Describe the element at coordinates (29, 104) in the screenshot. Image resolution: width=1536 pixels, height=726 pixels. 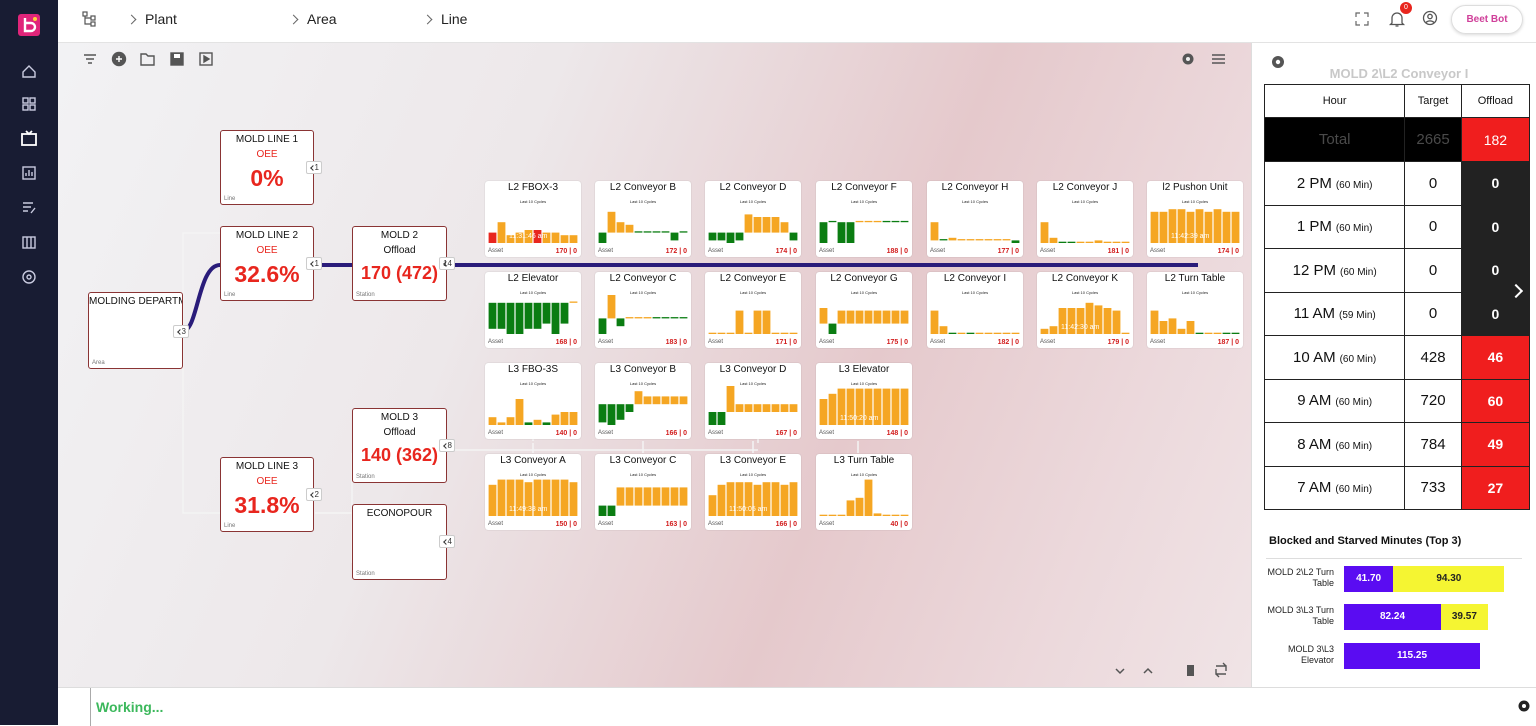
I see `dashboard-icon` at that location.